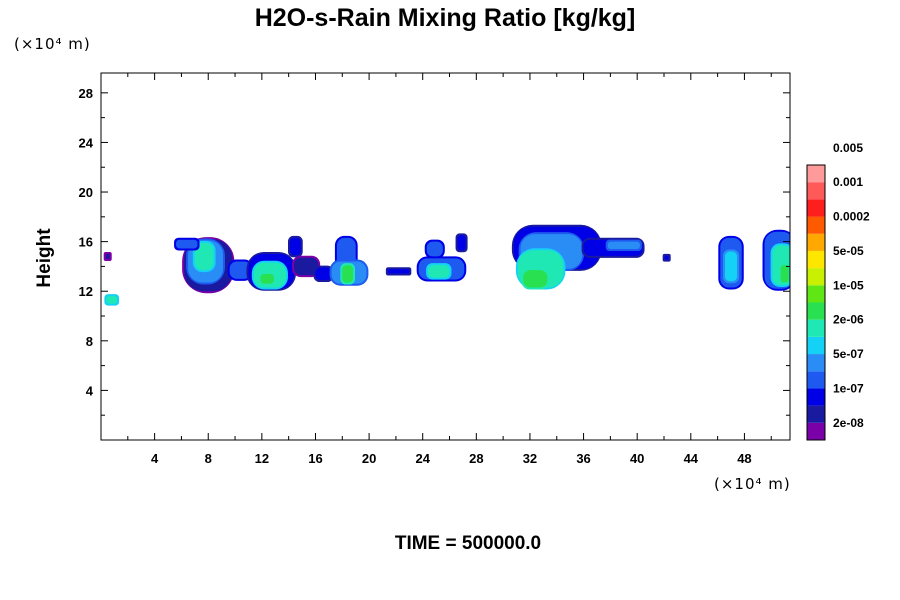 The height and width of the screenshot is (600, 900). I want to click on heatmap-cells, so click(446, 265).